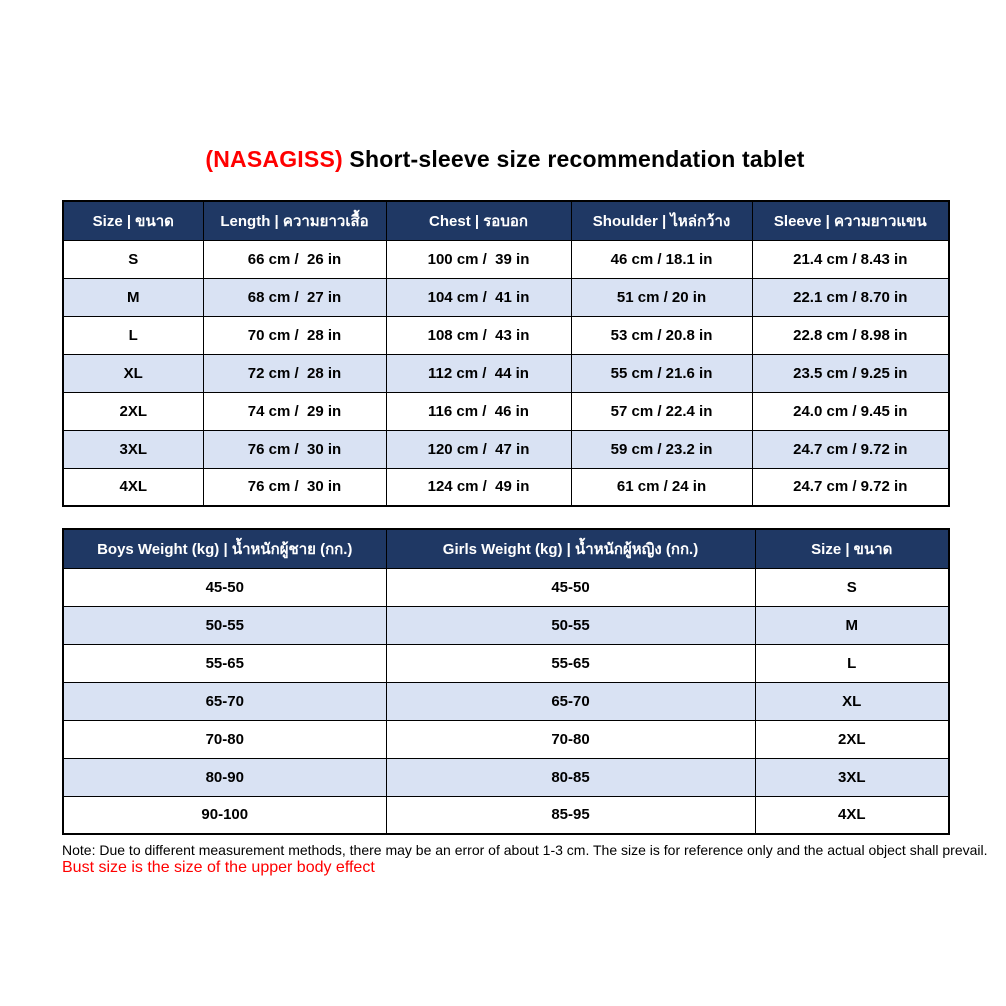 The image size is (1006, 1006). What do you see at coordinates (224, 663) in the screenshot?
I see `cell-boys-weight: 55-65` at bounding box center [224, 663].